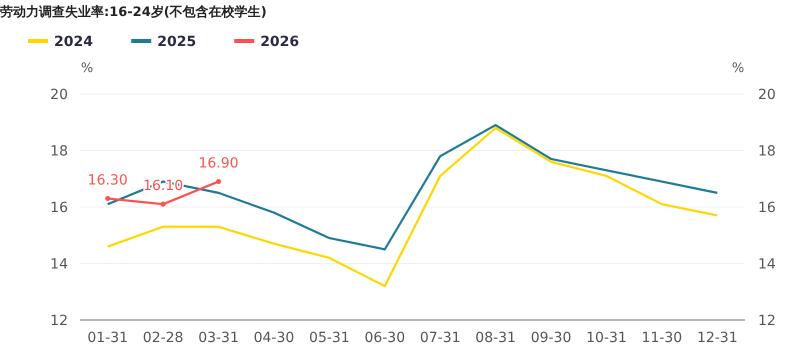 The width and height of the screenshot is (799, 362). Describe the element at coordinates (274, 338) in the screenshot. I see `x-tick-label: 04-30` at that location.